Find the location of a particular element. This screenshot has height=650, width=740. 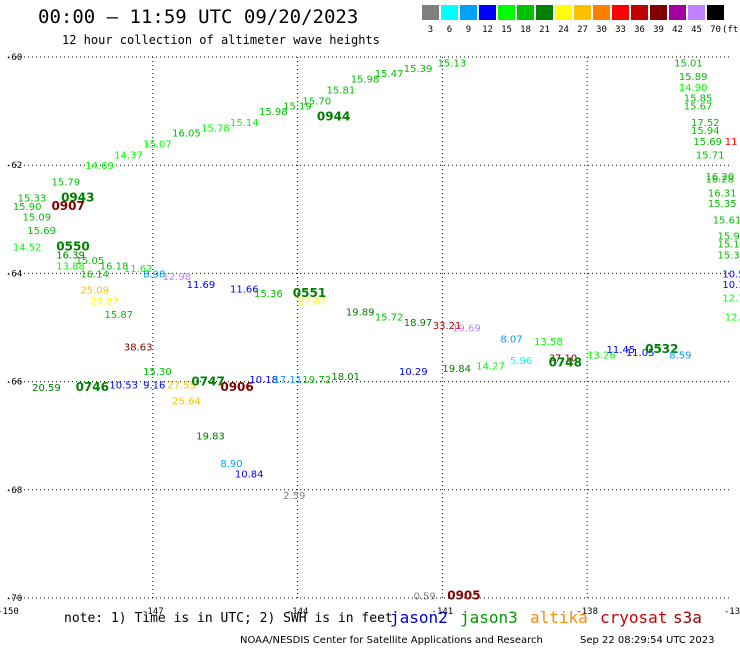

wave-height-label: 15.71 is located at coordinates (710, 155).